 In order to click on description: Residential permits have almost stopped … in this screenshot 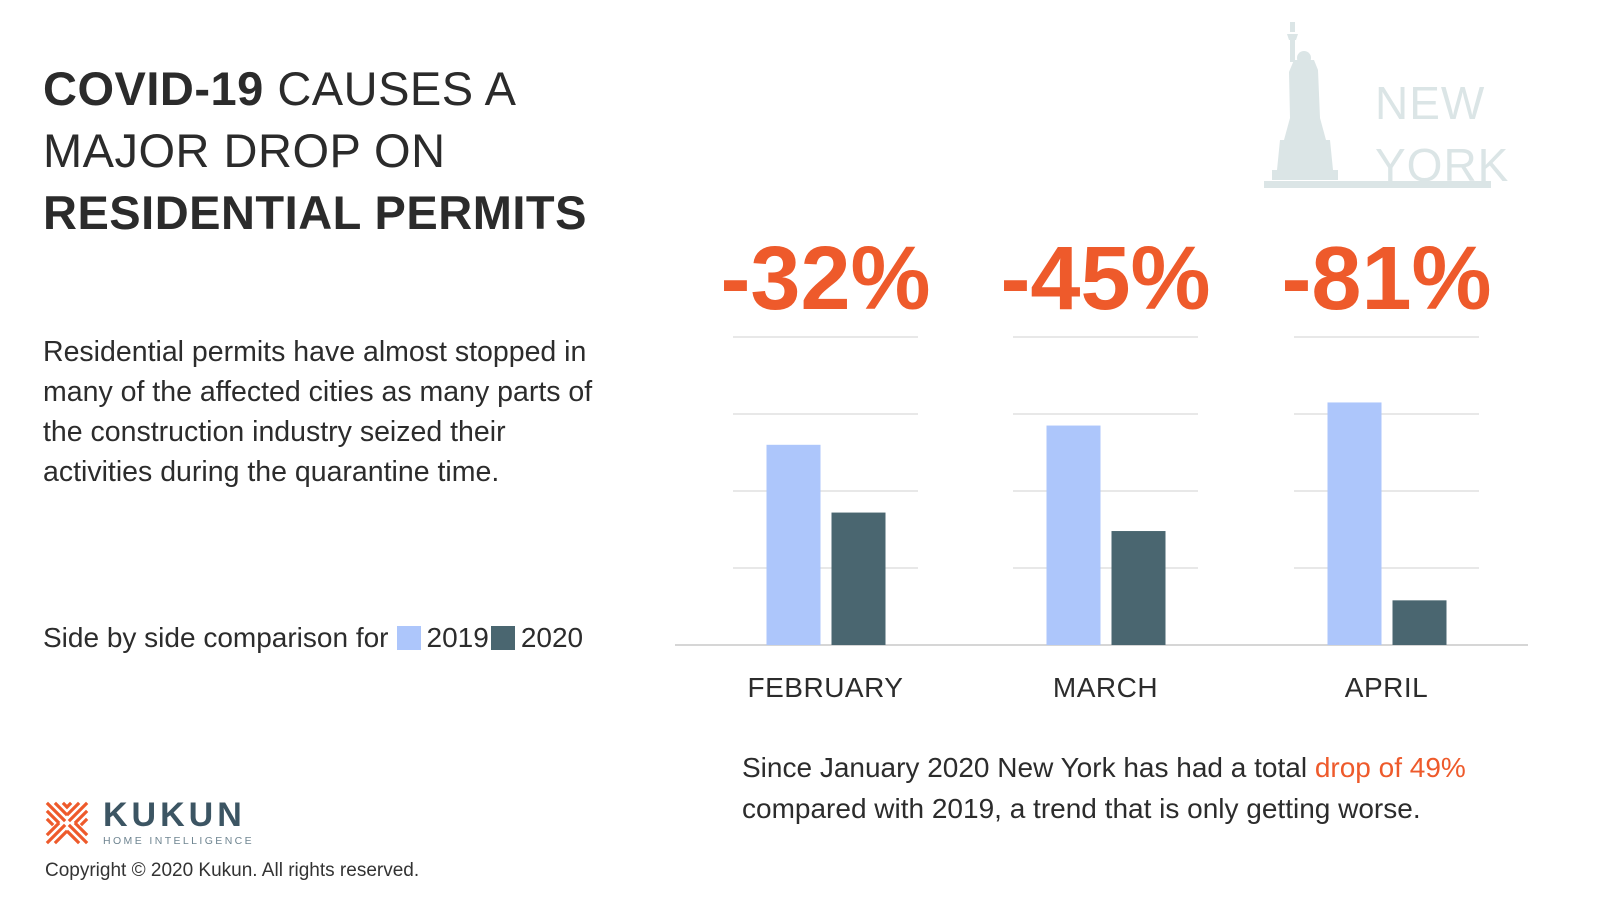, I will do `click(318, 412)`.